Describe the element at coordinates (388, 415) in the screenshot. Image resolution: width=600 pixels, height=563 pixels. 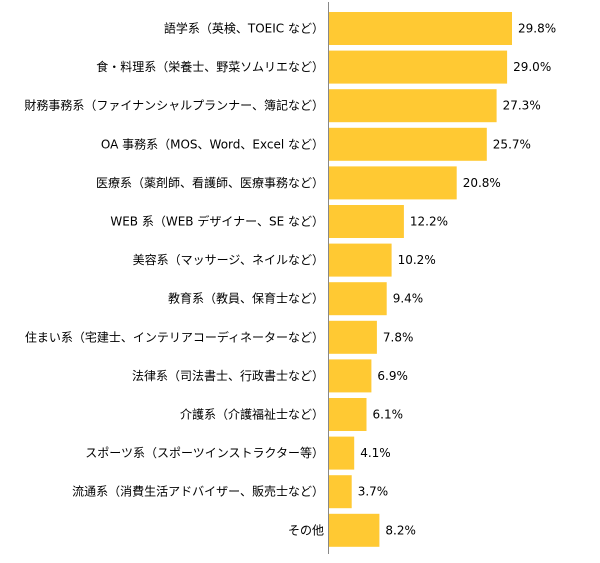
I see `value-label-10: 6.1%` at that location.